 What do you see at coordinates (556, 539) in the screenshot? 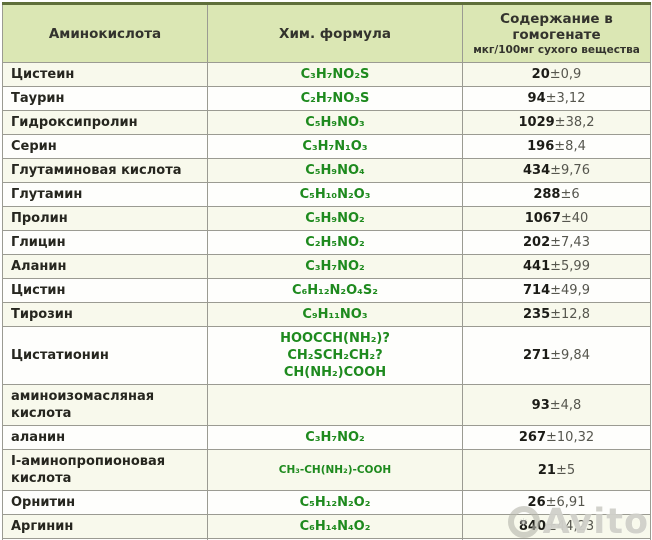
I see `value-cell: 11±4,77` at bounding box center [556, 539].